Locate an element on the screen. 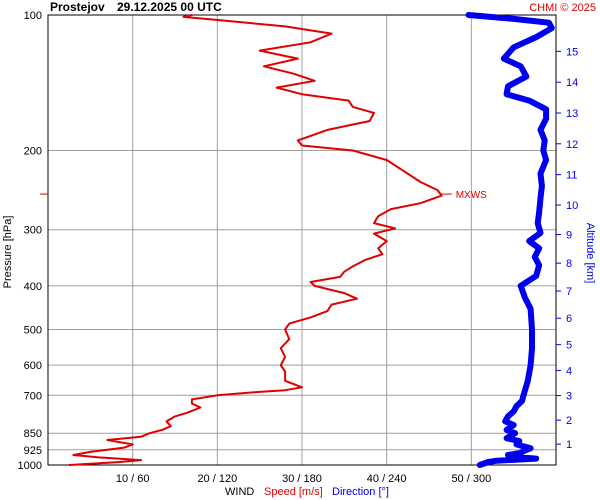  altitude-tick-label: 1 is located at coordinates (569, 445).